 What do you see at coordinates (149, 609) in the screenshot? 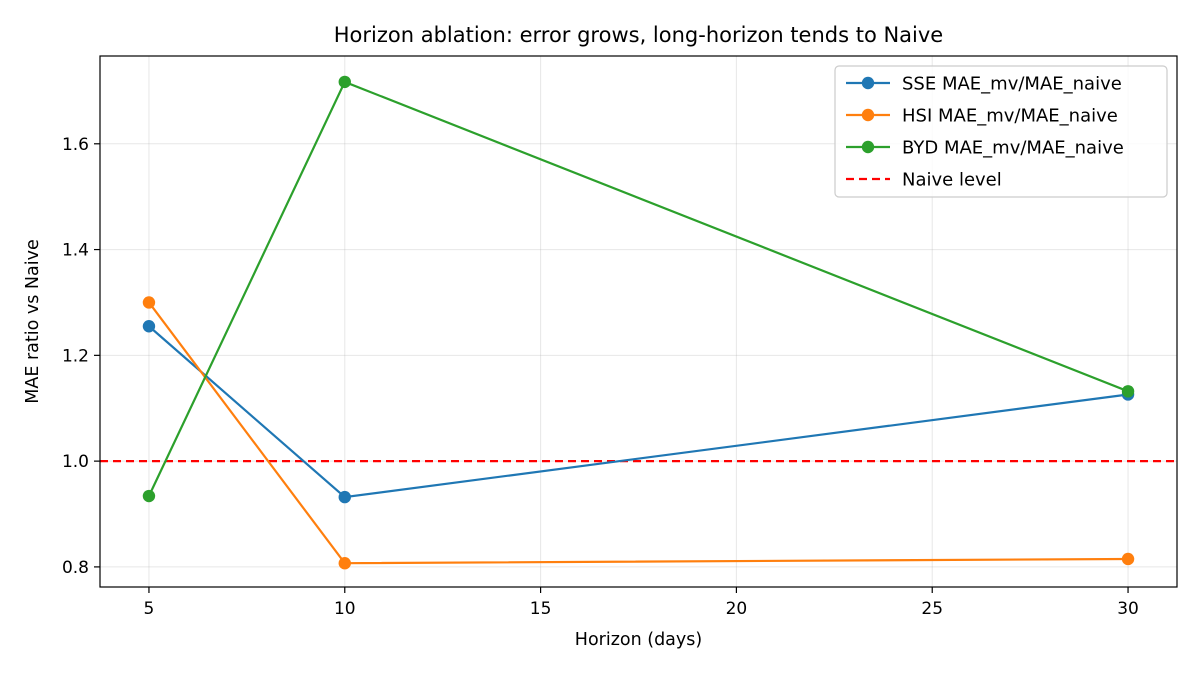
I see `x-tick-label: 5` at bounding box center [149, 609].